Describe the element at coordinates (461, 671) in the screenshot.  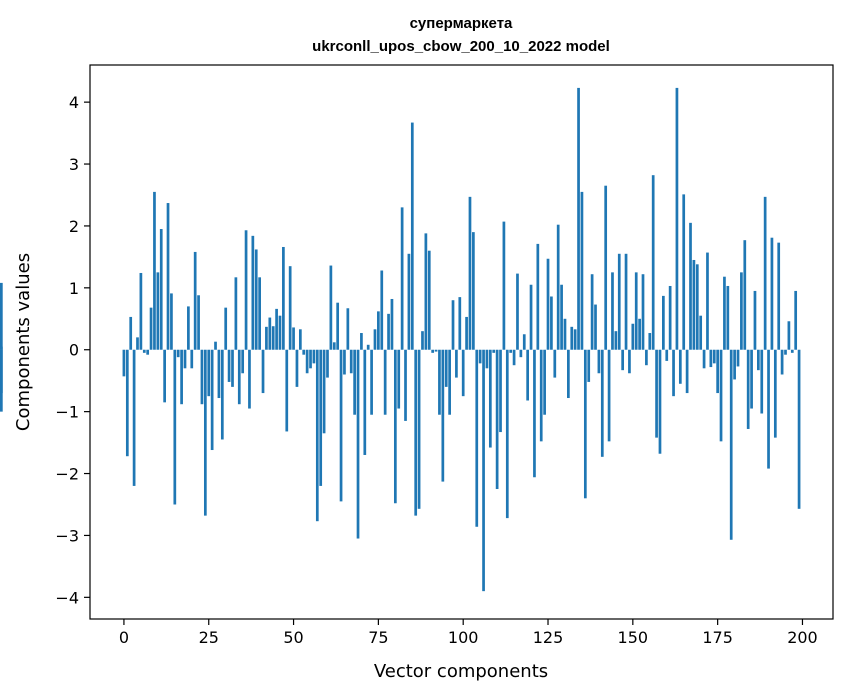
I see `x-axis-label: Vector components` at that location.